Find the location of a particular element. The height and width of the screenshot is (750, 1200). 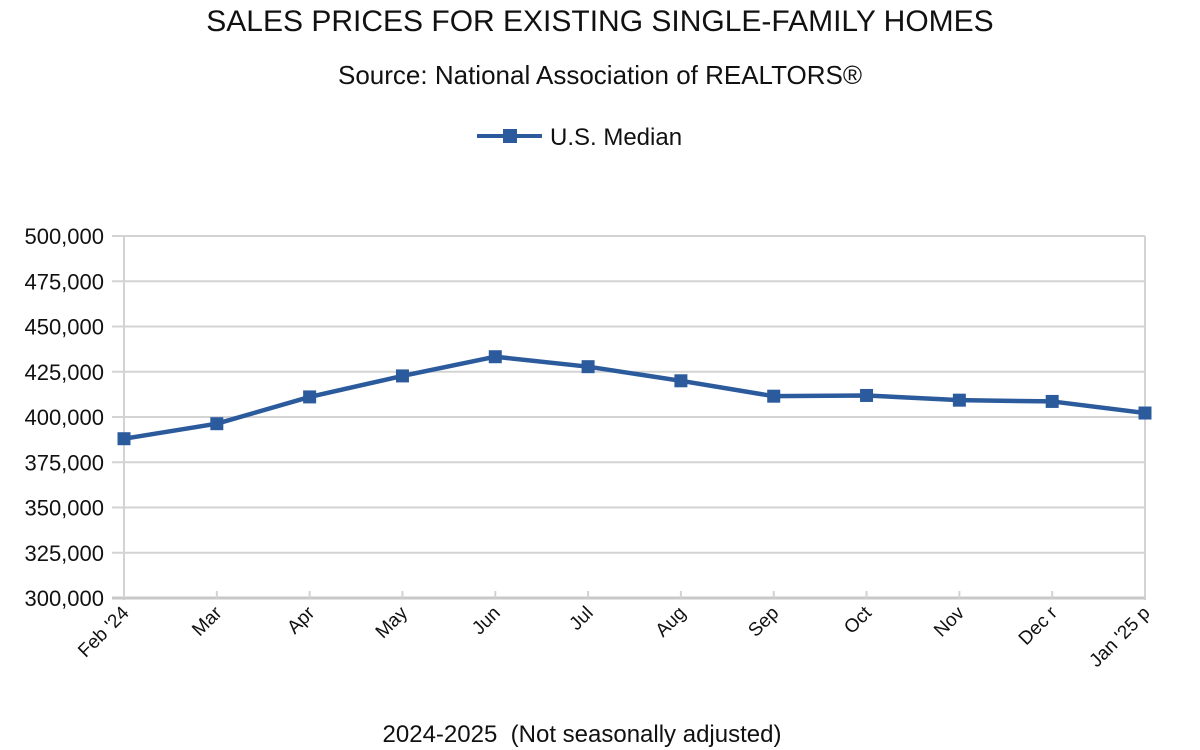

series-line is located at coordinates (634, 397).